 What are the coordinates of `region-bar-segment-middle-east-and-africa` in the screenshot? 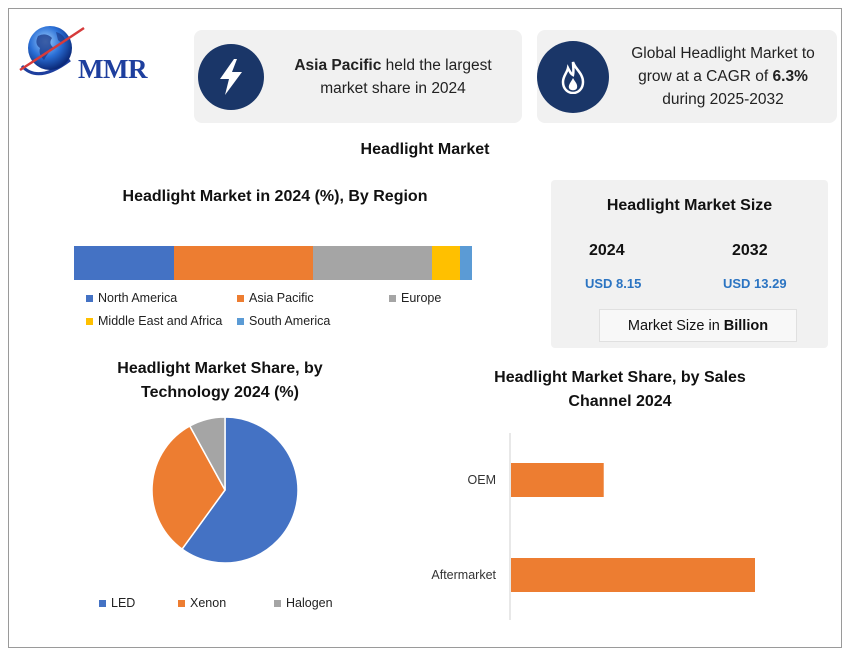 It's located at (446, 263).